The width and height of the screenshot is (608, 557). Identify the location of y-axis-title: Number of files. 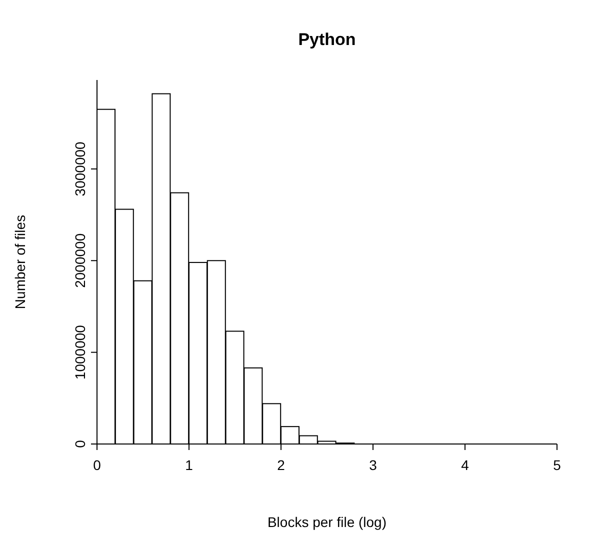
(20, 262).